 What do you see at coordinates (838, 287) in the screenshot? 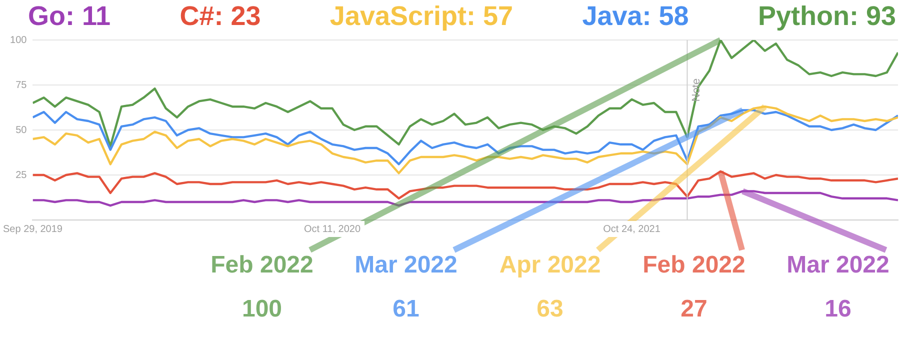
I see `annotation: Mar 2022 16` at bounding box center [838, 287].